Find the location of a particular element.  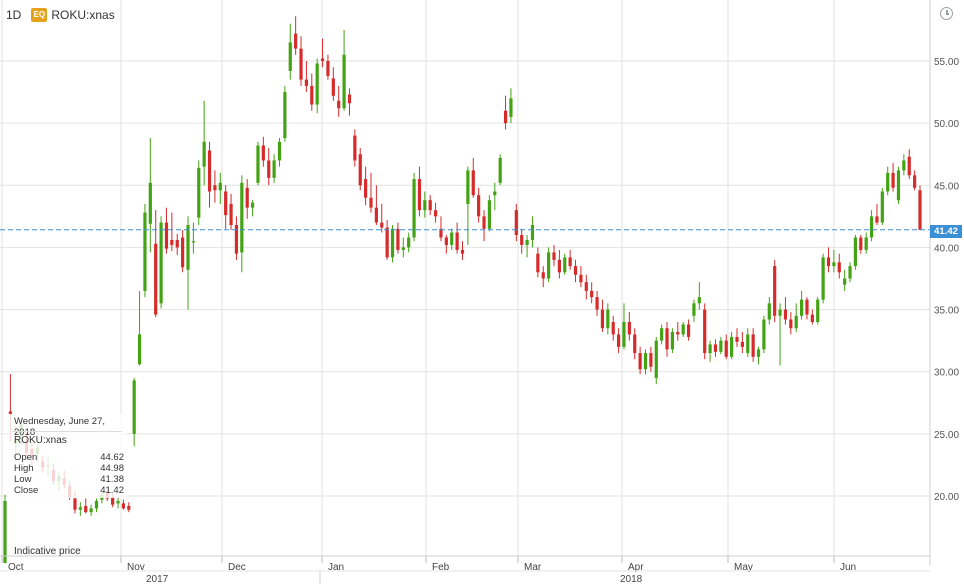

y-axis-ticks: 20.00 25.00 30.00 35.00 40.00 45.00 50.00 55.00 is located at coordinates (946, 280).